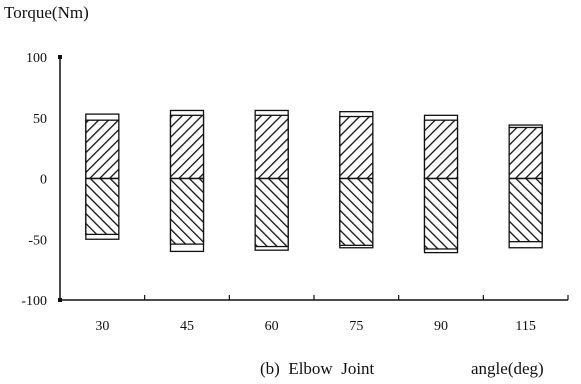 This screenshot has width=581, height=384. I want to click on y-tick-label: 50, so click(40, 119).